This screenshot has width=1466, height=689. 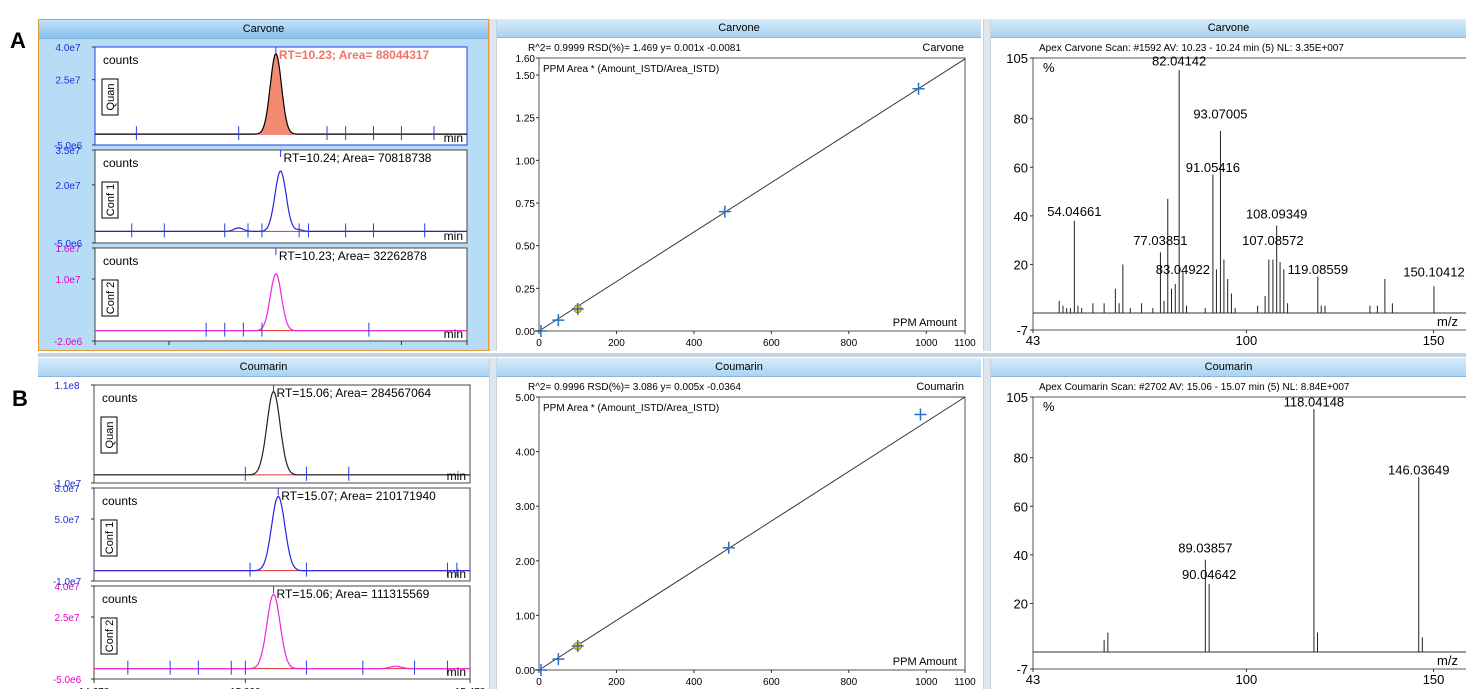 What do you see at coordinates (1433, 272) in the screenshot?
I see `peak-mz-label: 150.10412` at bounding box center [1433, 272].